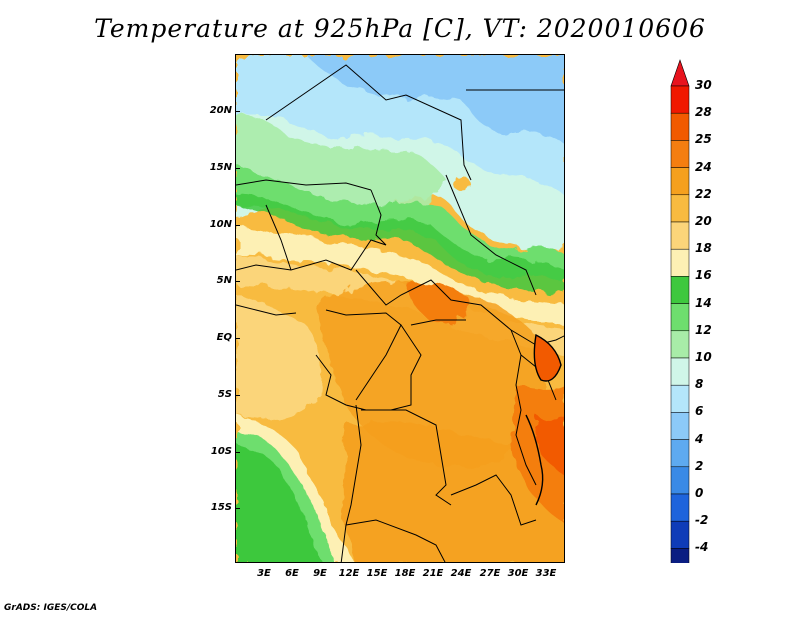 The width and height of the screenshot is (800, 618). What do you see at coordinates (405, 573) in the screenshot?
I see `lon-label: 18E` at bounding box center [405, 573].